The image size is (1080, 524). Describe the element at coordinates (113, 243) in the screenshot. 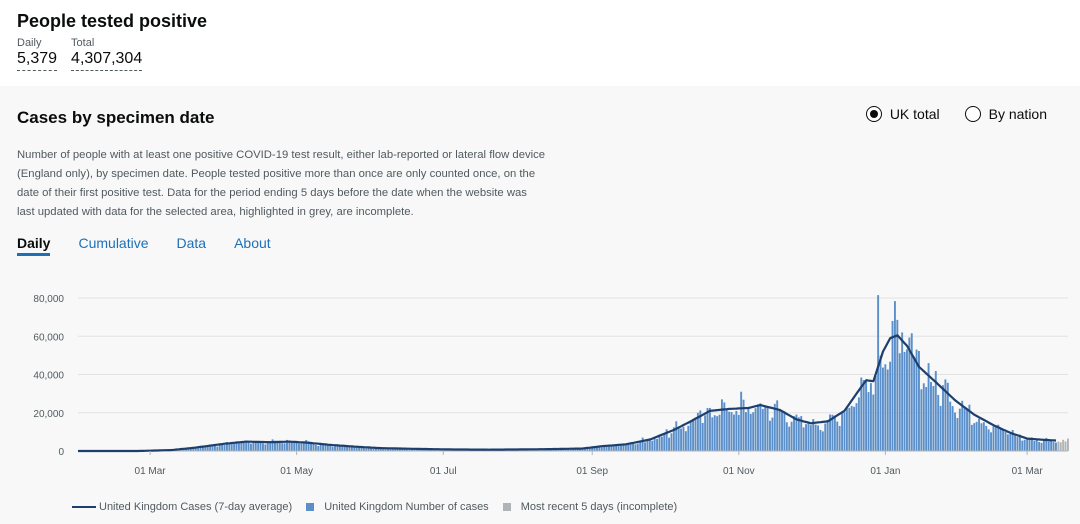

I see `tab-cumulative: Cumulative` at that location.